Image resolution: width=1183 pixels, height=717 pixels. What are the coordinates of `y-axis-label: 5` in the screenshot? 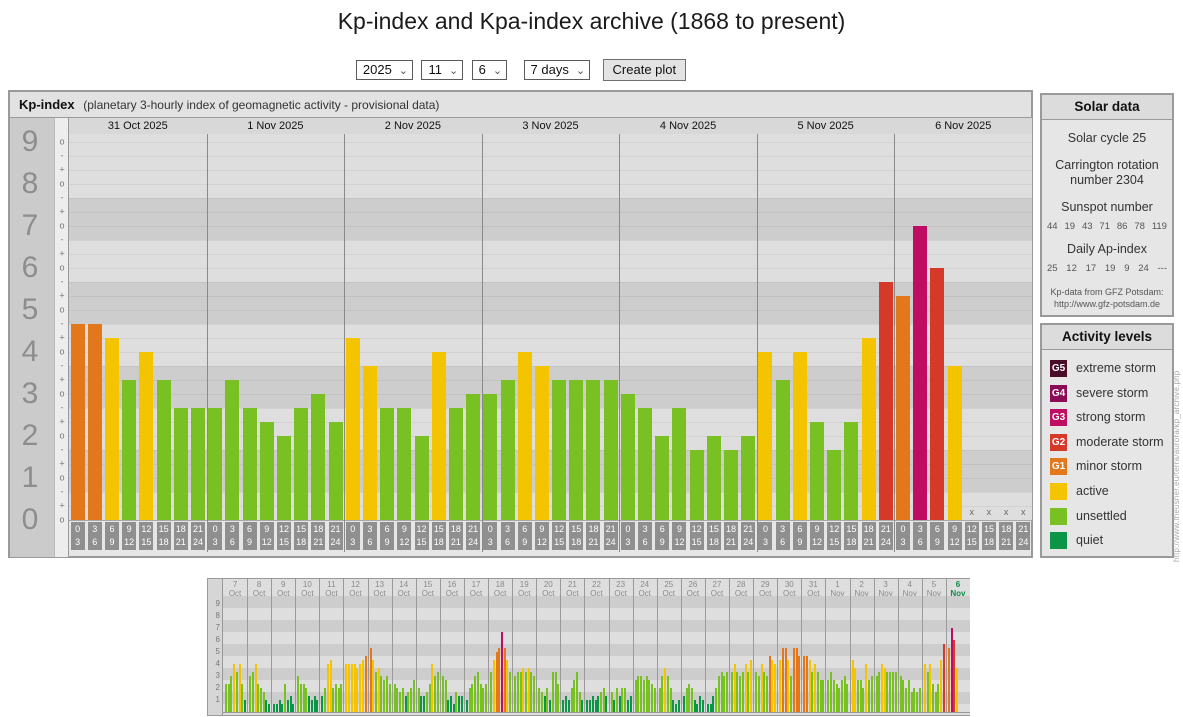 It's located at (30, 309).